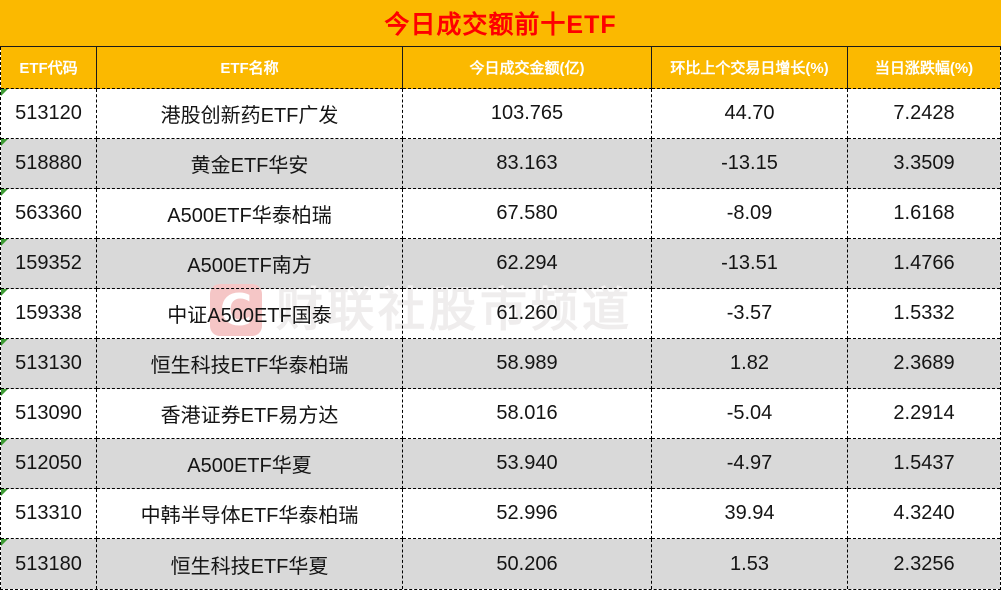  Describe the element at coordinates (527, 214) in the screenshot. I see `cell-turnover: 67.580` at that location.